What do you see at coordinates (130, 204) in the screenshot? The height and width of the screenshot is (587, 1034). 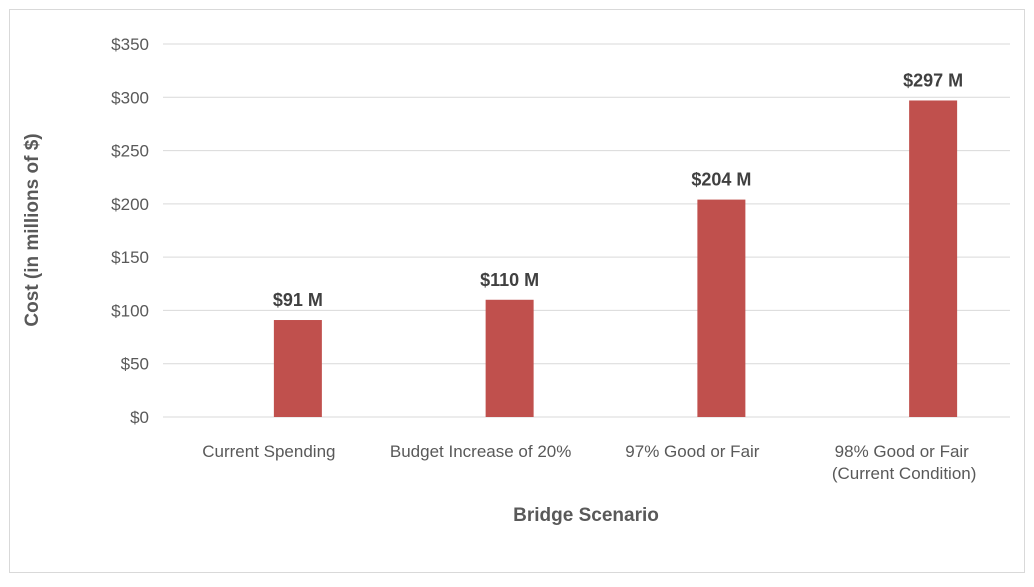 I see `y-tick-label: $200` at bounding box center [130, 204].